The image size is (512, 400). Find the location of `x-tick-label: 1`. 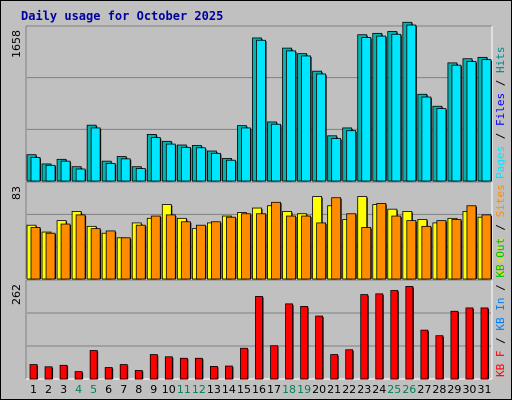

x-tick-label: 1 is located at coordinates (33, 389).